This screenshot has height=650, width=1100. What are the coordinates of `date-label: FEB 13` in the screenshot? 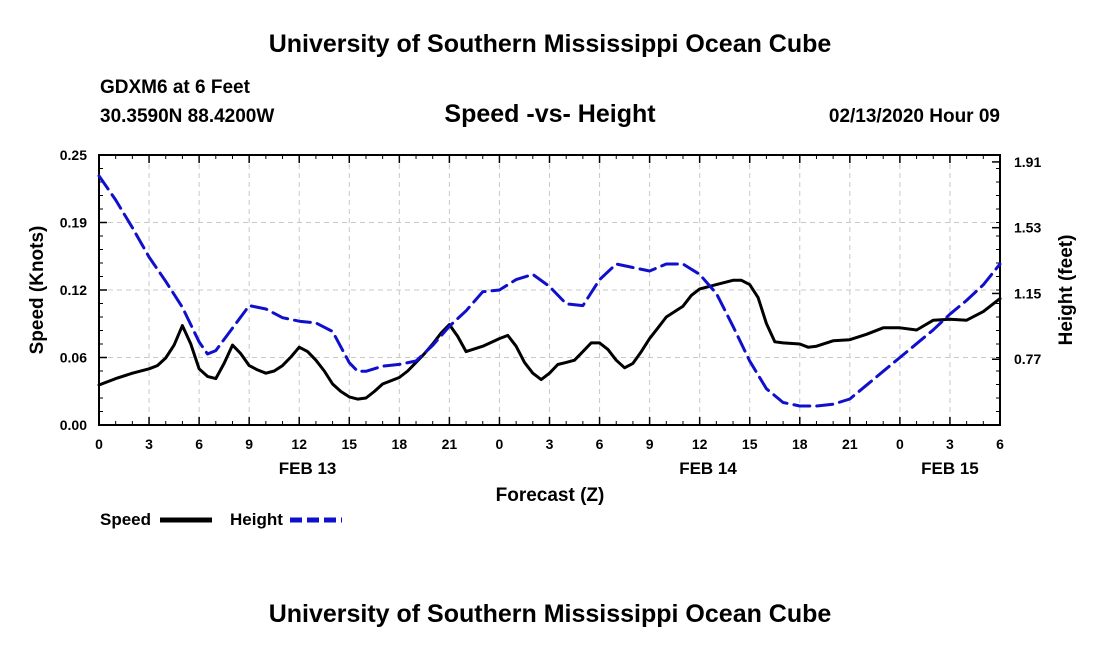 It's located at (308, 468).